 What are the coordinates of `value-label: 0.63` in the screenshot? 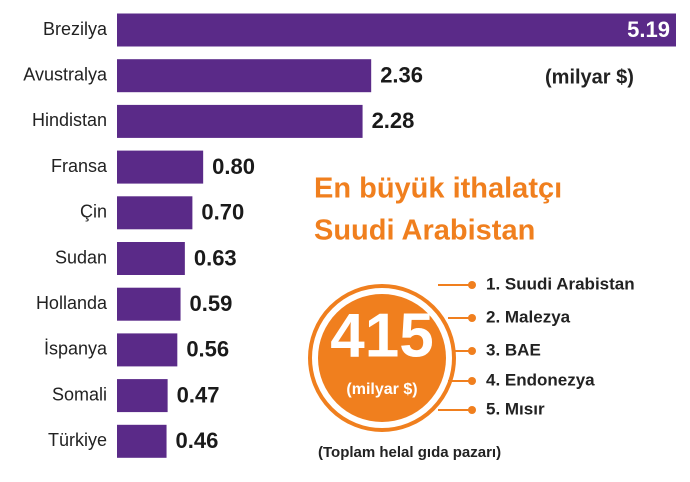 It's located at (215, 257).